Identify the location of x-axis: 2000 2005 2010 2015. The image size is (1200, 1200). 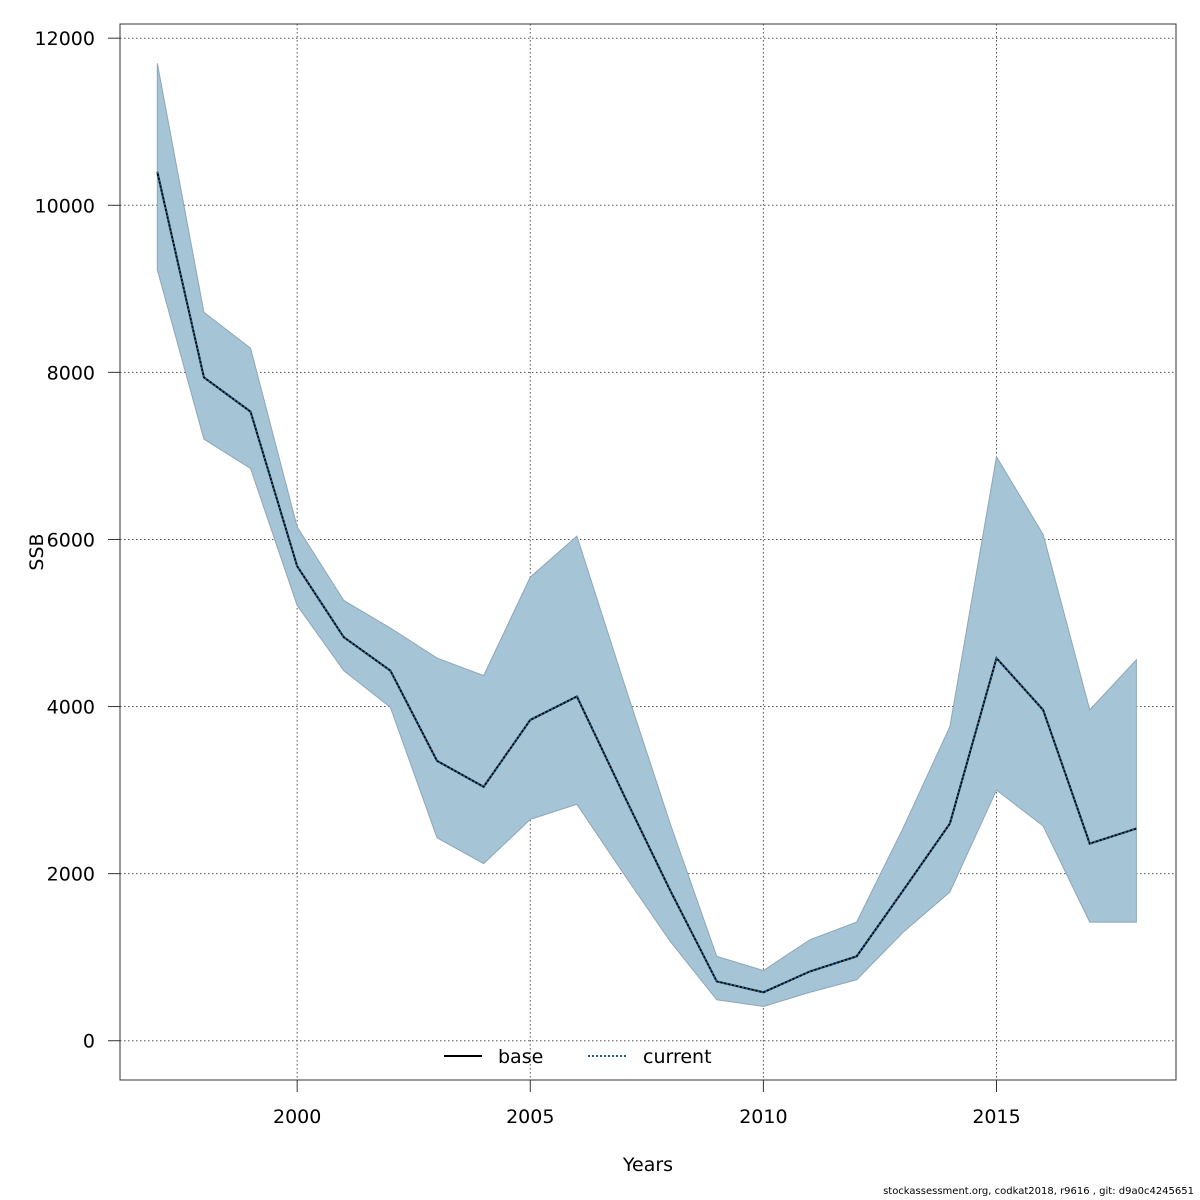
(647, 1104).